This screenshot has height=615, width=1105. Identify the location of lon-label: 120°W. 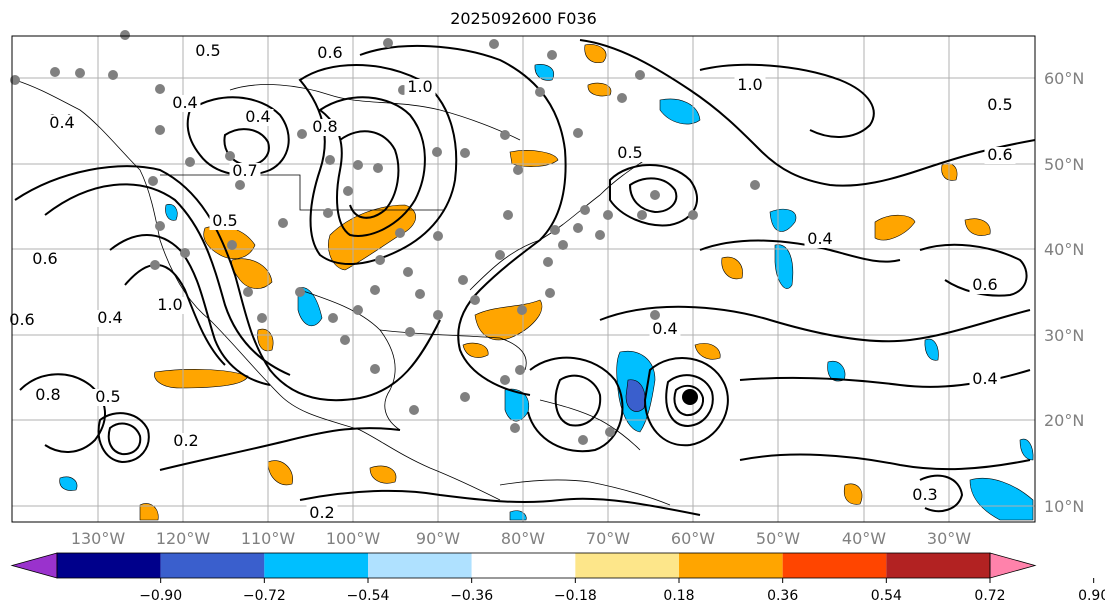
(183, 538).